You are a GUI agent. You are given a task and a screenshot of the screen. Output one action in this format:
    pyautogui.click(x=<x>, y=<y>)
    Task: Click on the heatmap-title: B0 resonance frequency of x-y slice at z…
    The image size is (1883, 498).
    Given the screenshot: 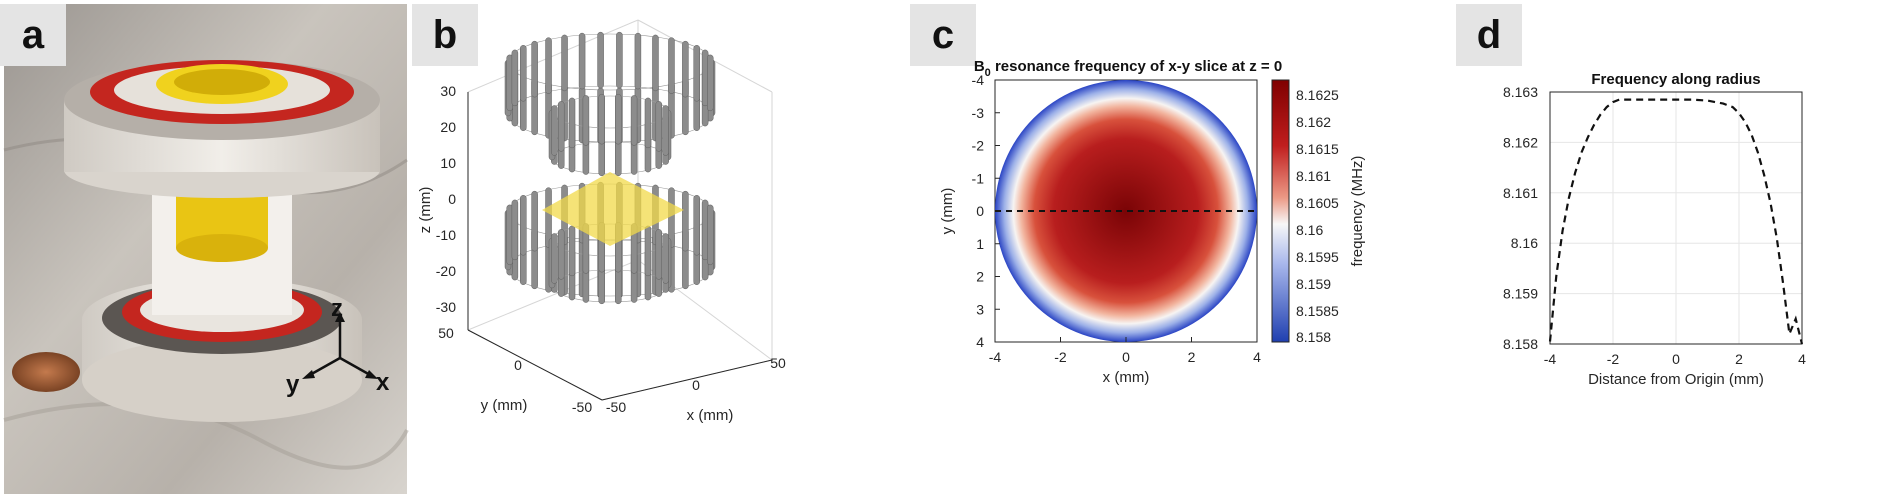 What is the action you would take?
    pyautogui.click(x=1128, y=68)
    